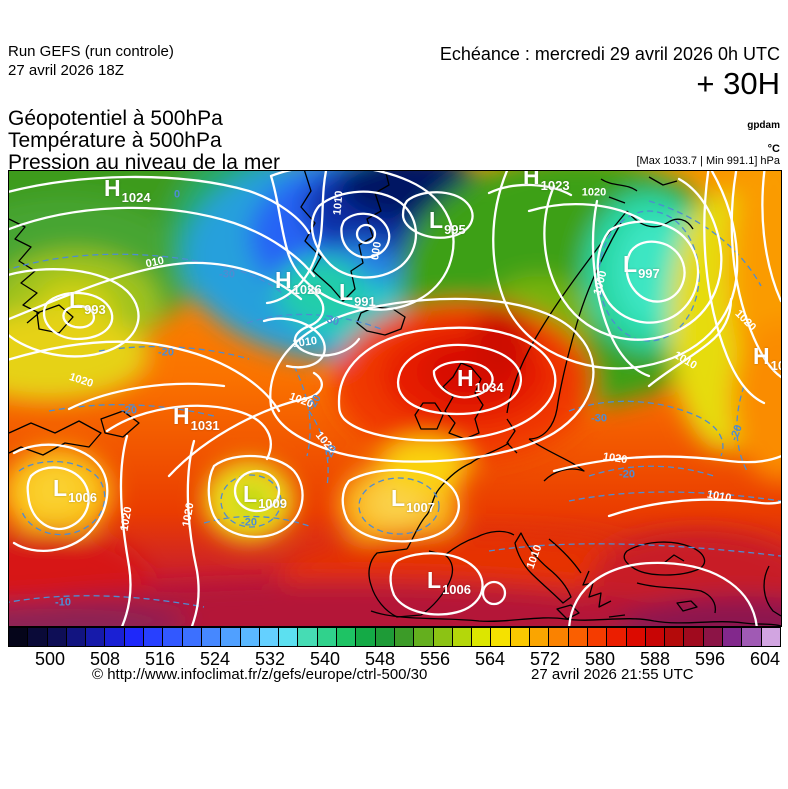 The width and height of the screenshot is (788, 789). I want to click on colorbar-tick-label: 524, so click(215, 659).